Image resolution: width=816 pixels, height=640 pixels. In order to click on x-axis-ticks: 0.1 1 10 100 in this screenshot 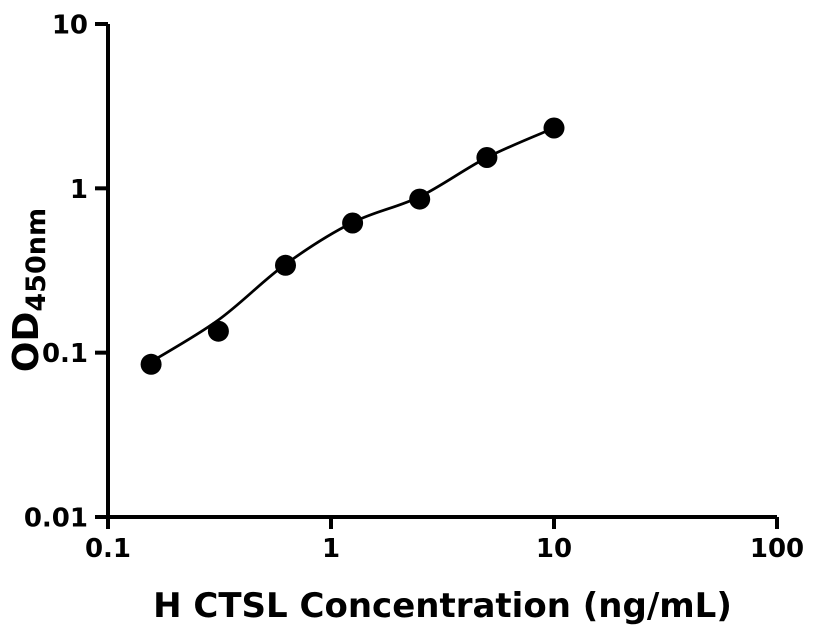, I will do `click(444, 540)`.